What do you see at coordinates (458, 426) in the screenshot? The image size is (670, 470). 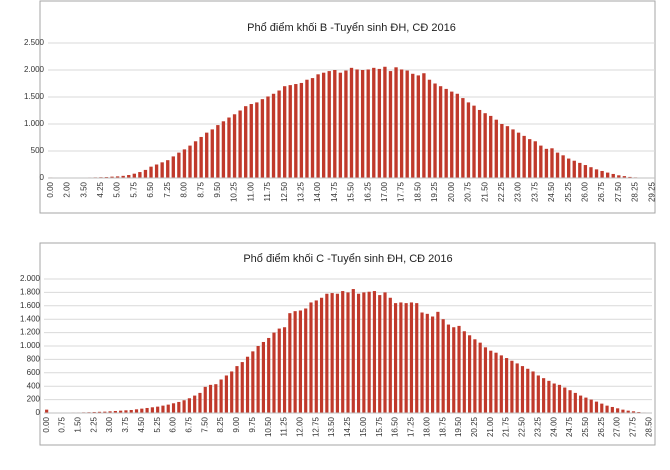 I see `x-tick-label: 19.50` at bounding box center [458, 426].